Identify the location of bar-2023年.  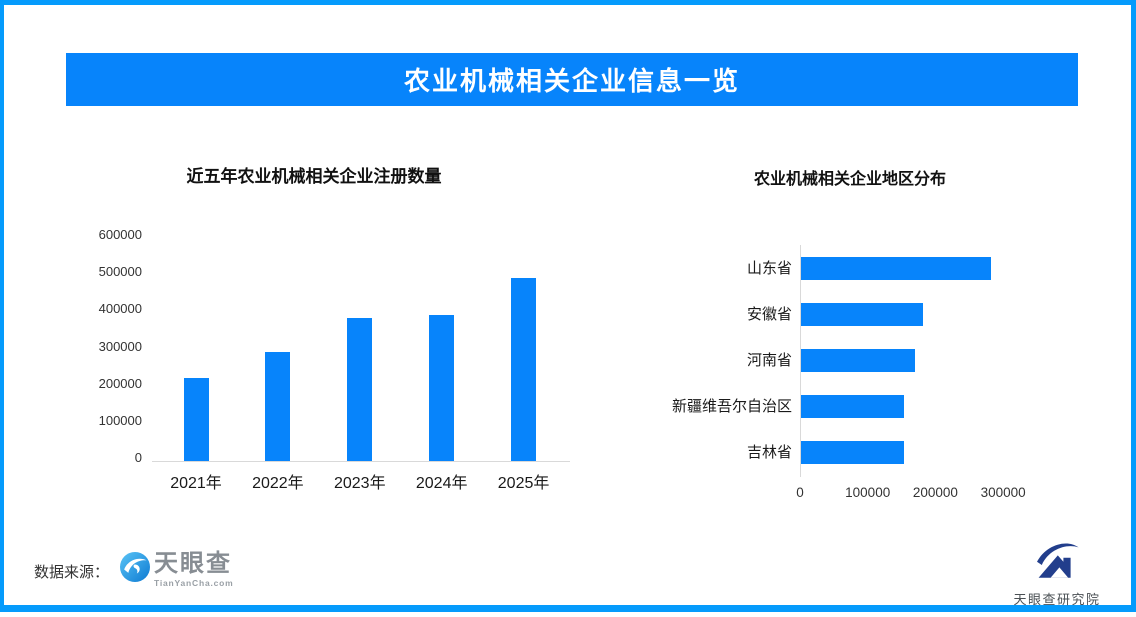
(360, 389).